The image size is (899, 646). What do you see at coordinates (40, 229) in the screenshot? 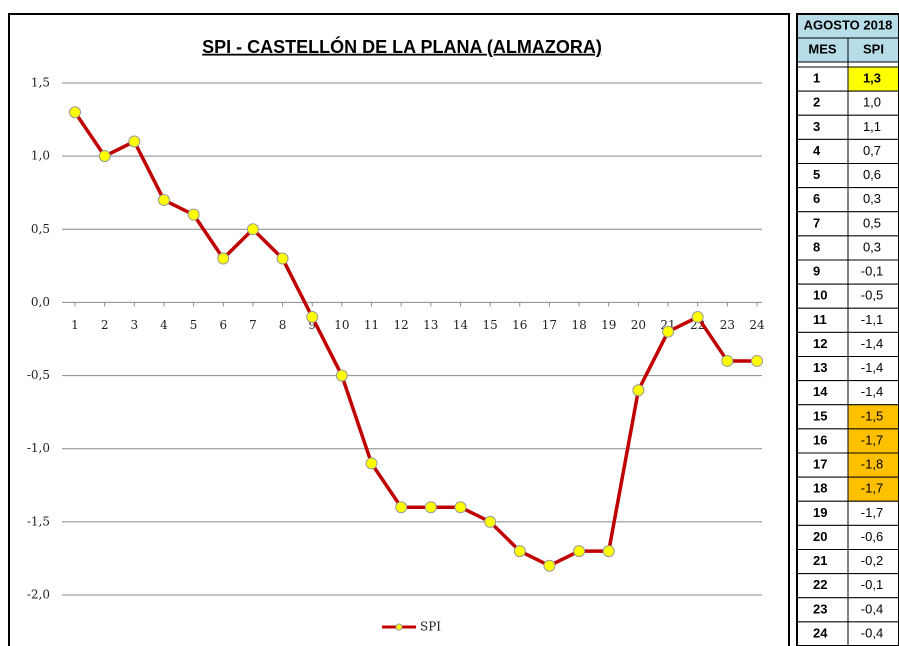
I see `y-tick-label: 0,5` at bounding box center [40, 229].